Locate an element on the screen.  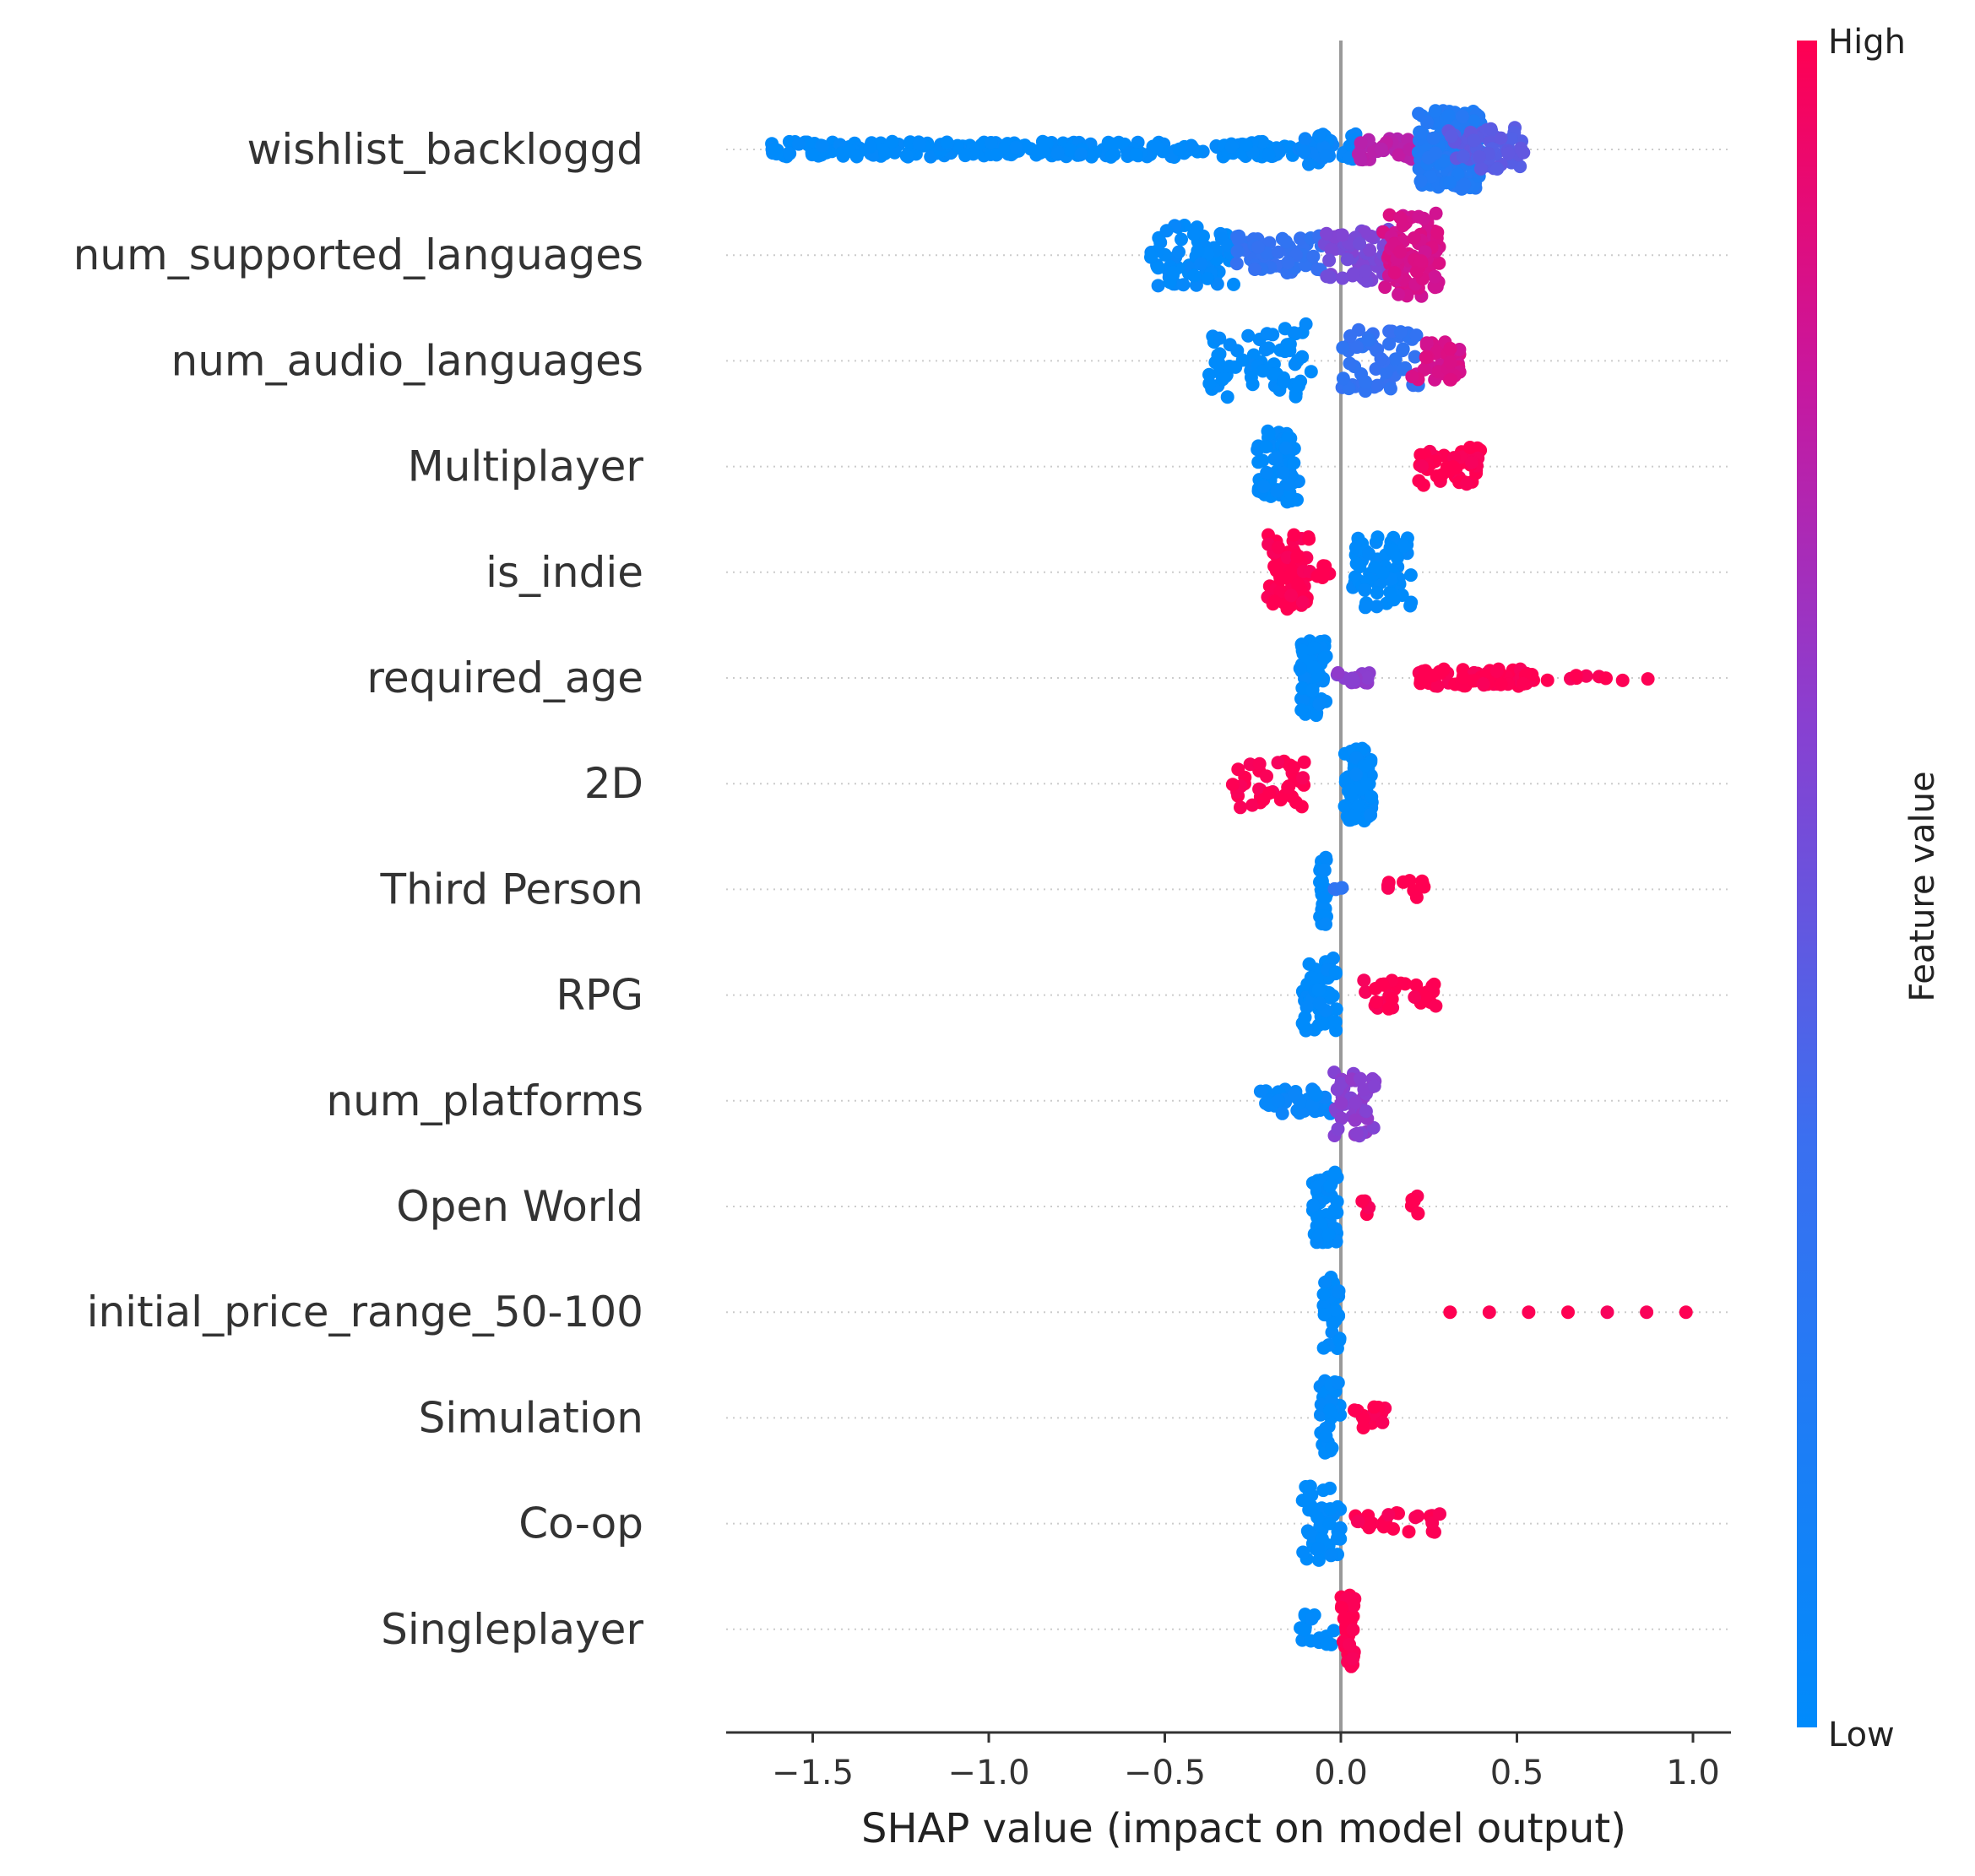
feature-label: wishlist_backloggd is located at coordinates (445, 149).